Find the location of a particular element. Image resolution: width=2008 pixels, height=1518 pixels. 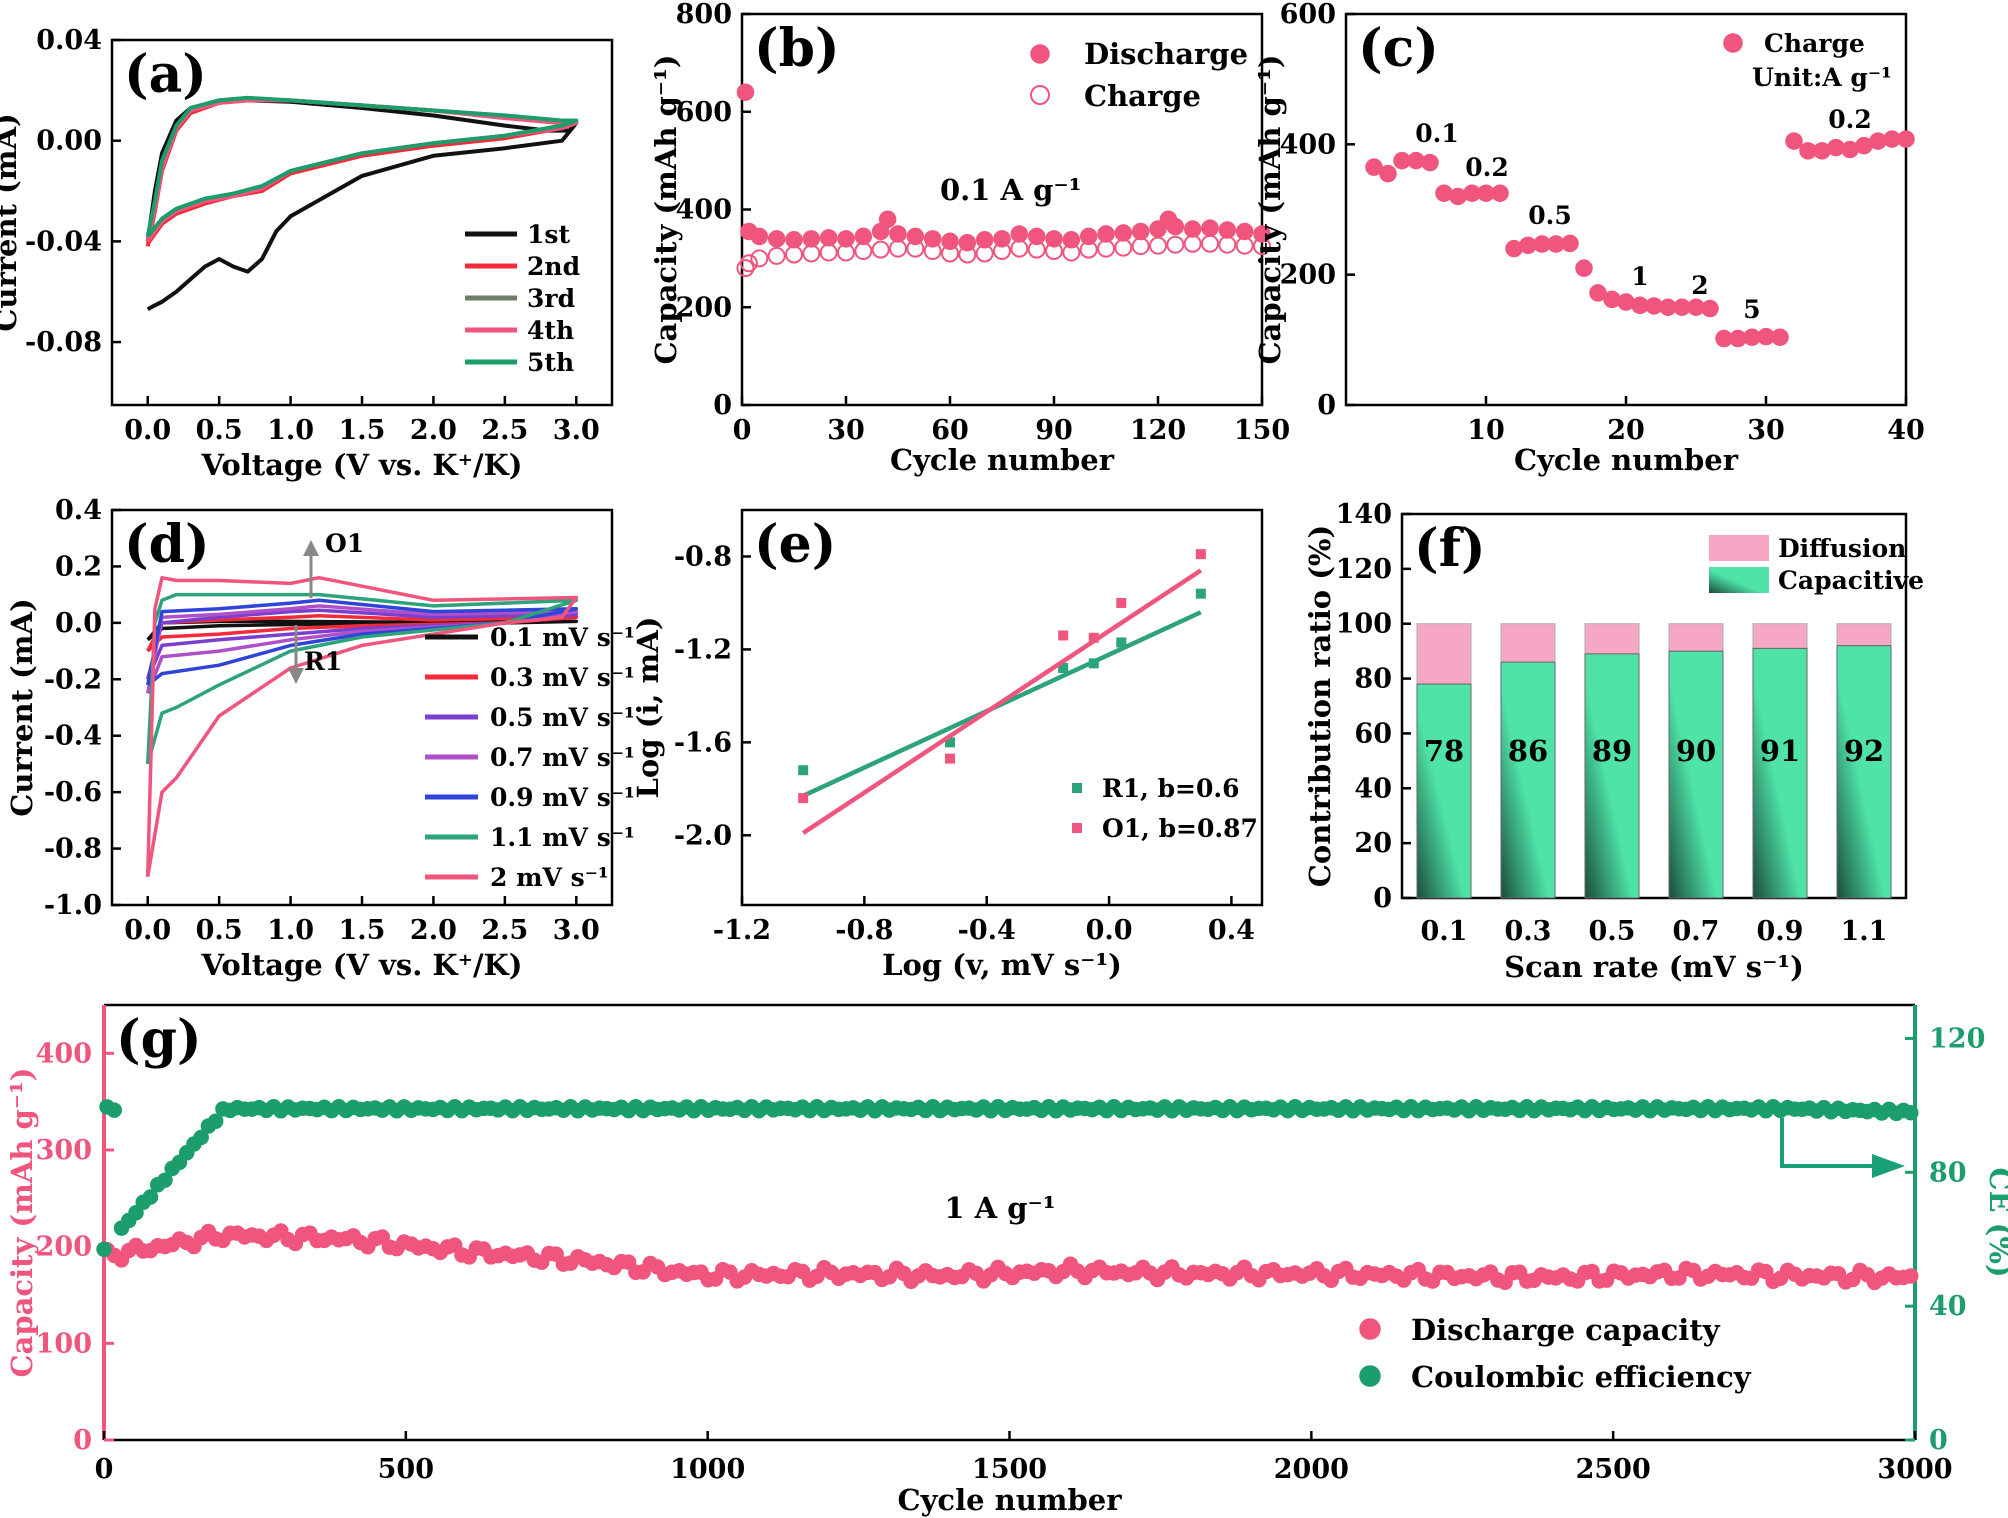

series-line-5th is located at coordinates (362, 166).